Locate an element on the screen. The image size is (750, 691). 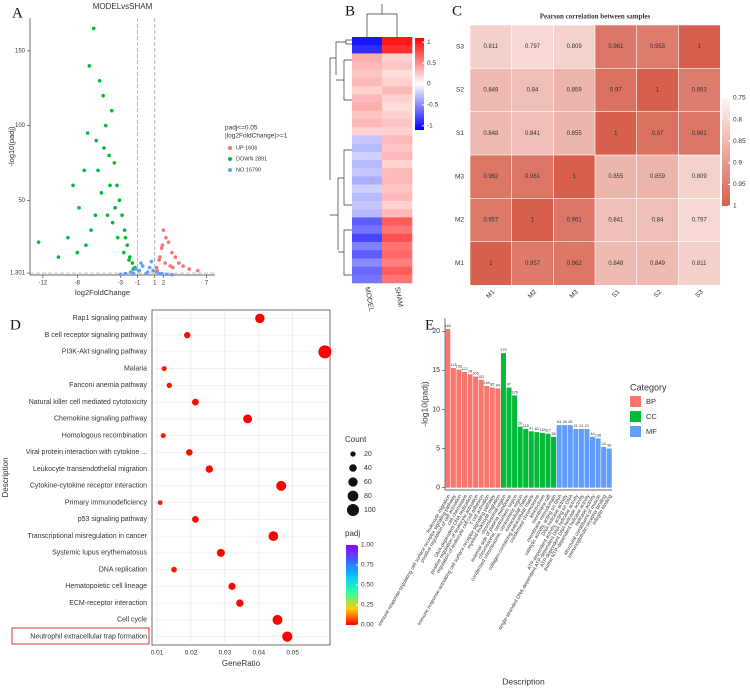
y-tick-label: Chemokine signaling pathway is located at coordinates (100, 419).